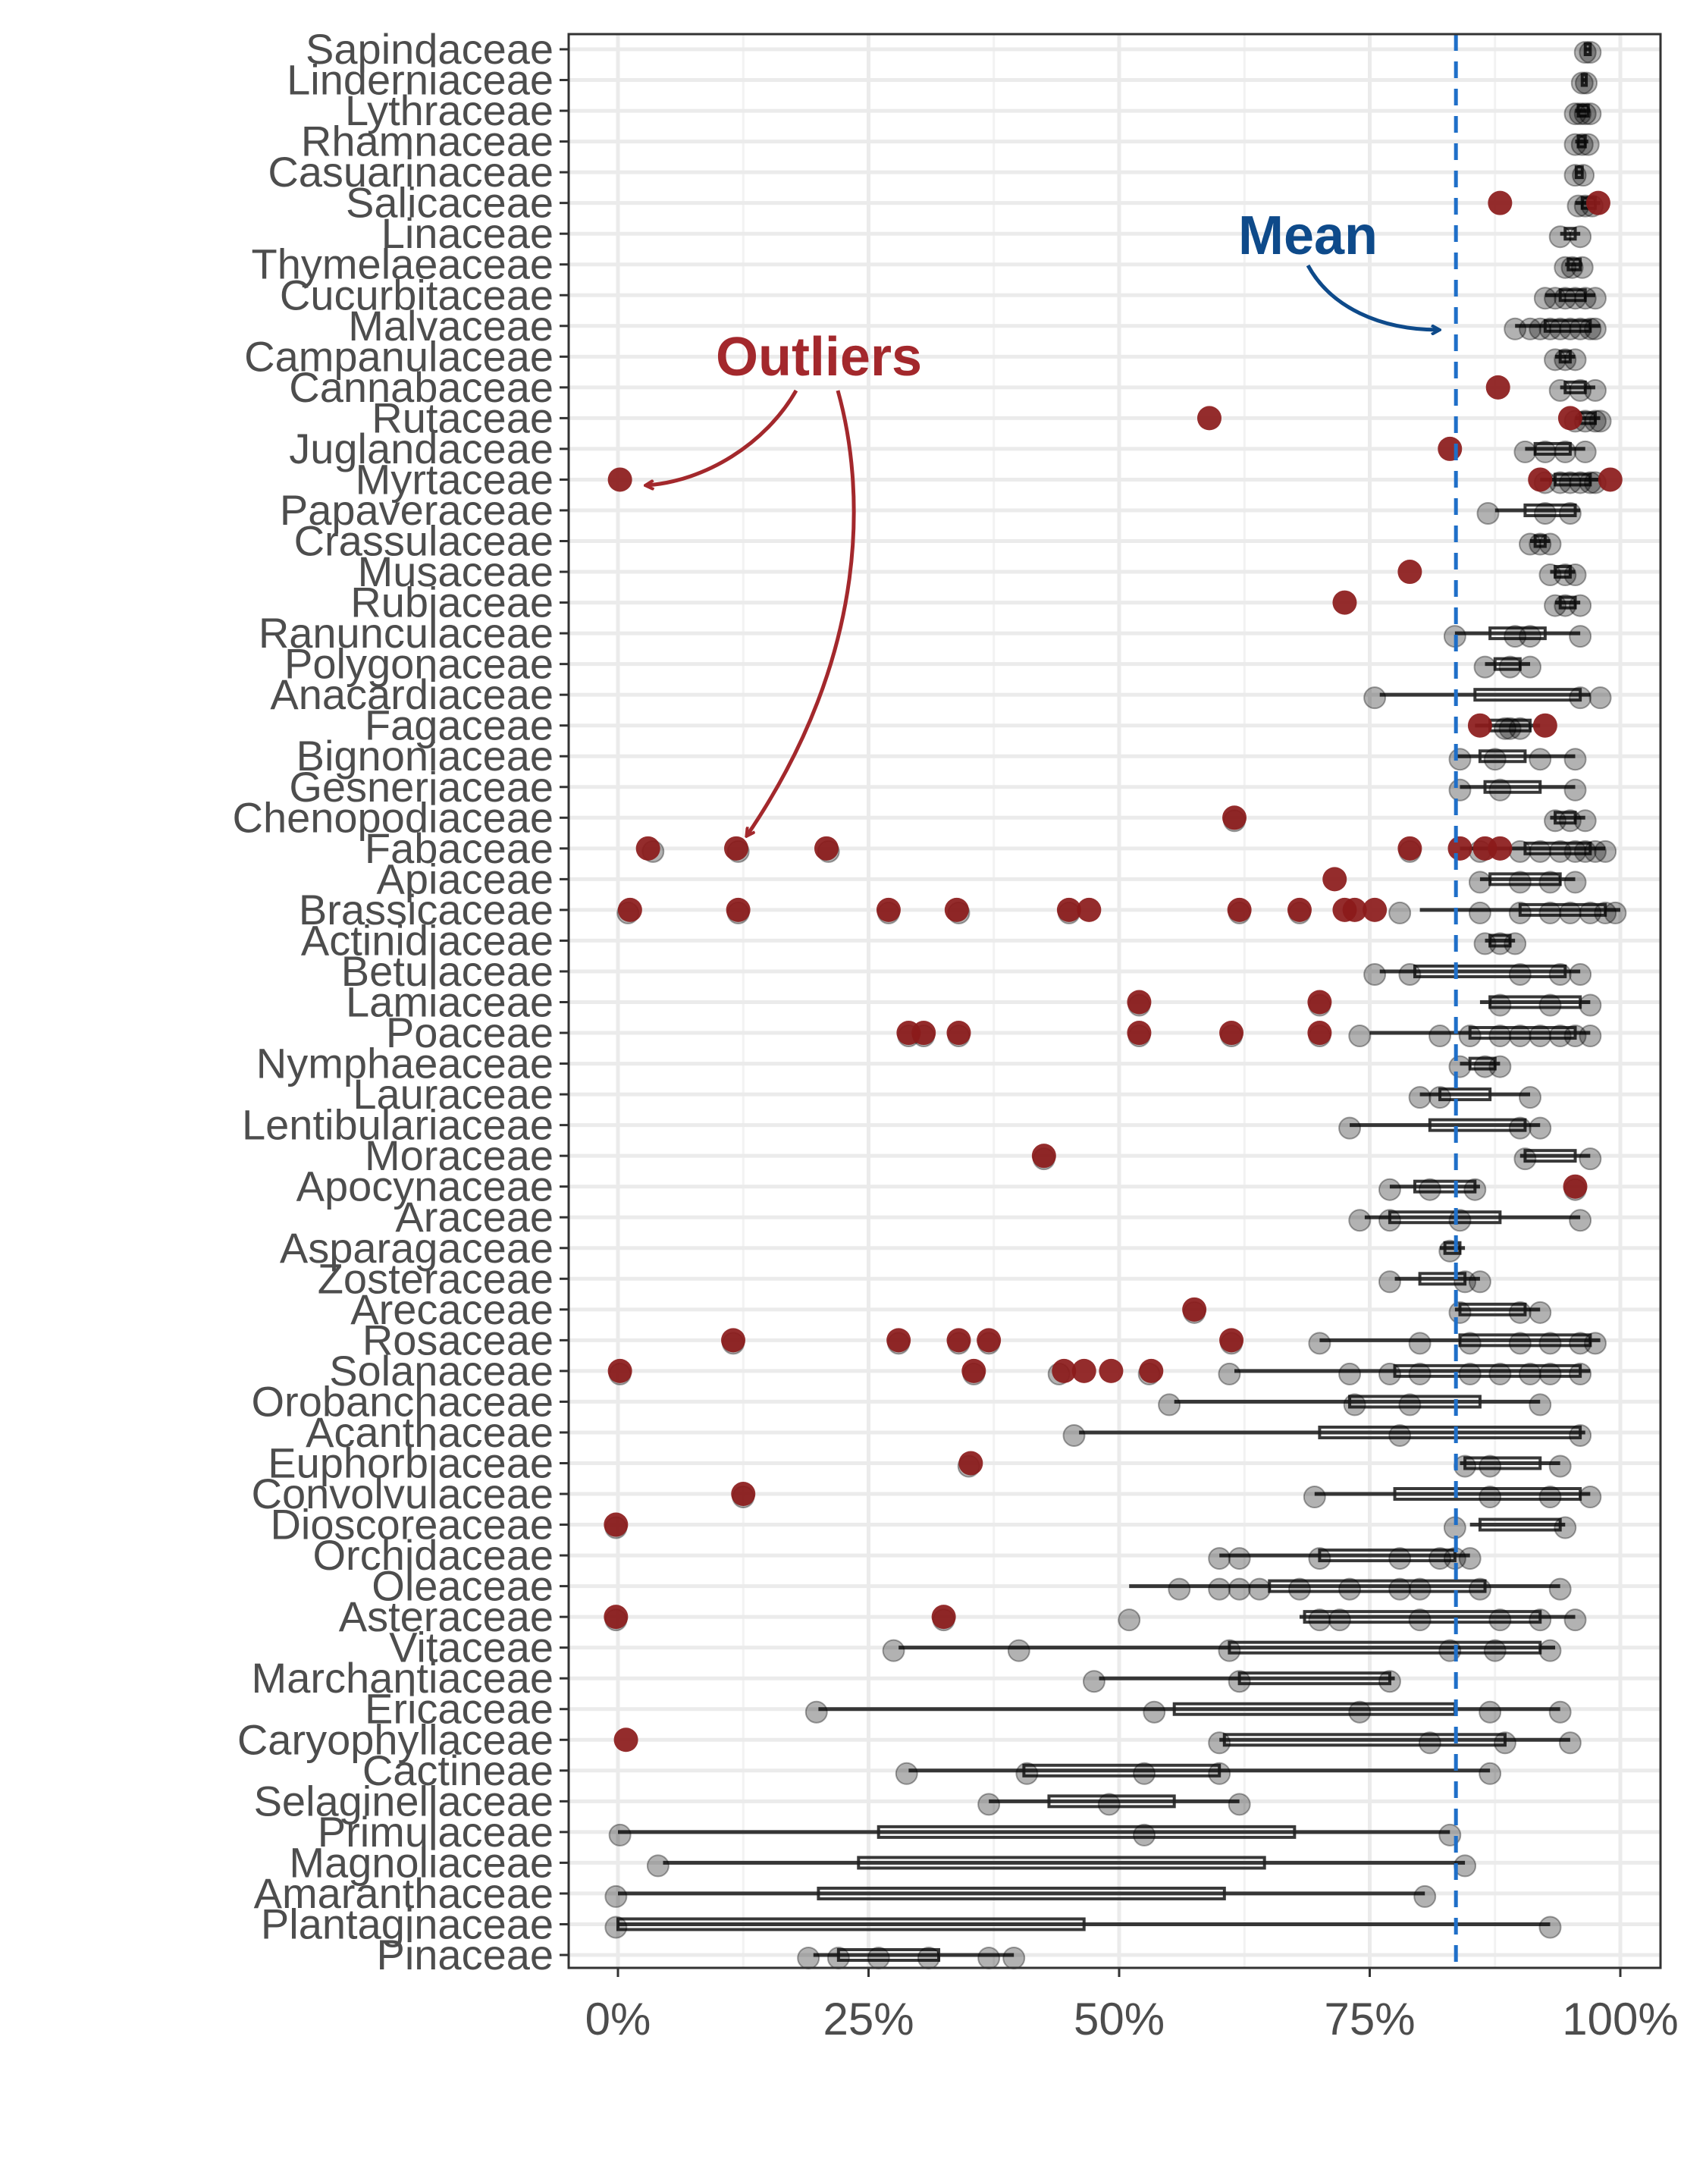 The width and height of the screenshot is (1706, 2184). What do you see at coordinates (407, 633) in the screenshot?
I see `y-tick-label: Ranunculaceae` at bounding box center [407, 633].